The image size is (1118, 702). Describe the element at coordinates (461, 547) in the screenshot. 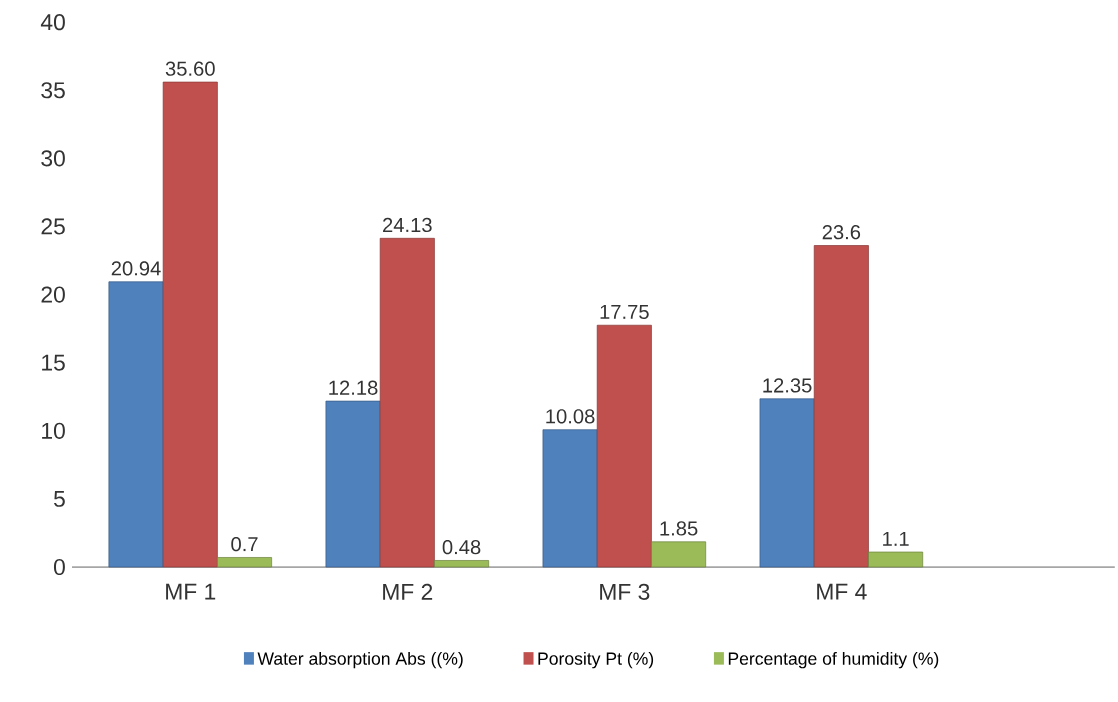

I see `data-label: 0.48` at that location.